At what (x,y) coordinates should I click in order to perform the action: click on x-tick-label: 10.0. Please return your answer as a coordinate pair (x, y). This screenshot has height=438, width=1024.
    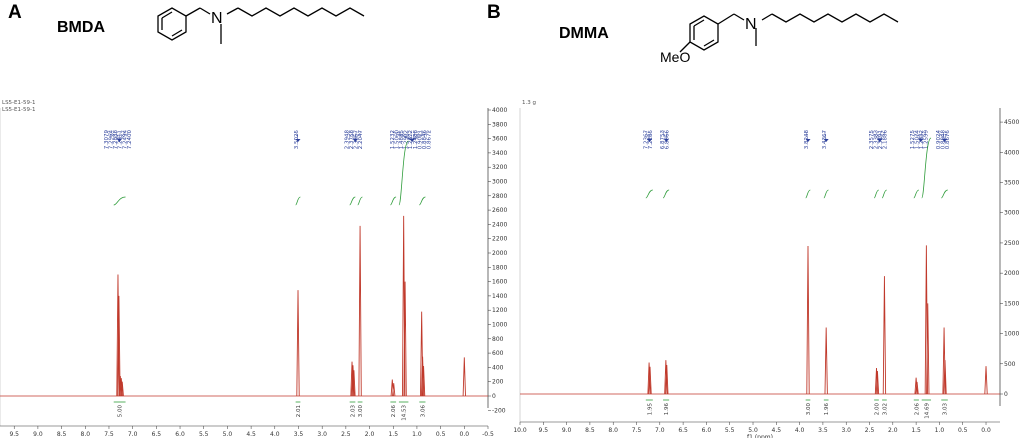
    Looking at the image, I should click on (520, 430).